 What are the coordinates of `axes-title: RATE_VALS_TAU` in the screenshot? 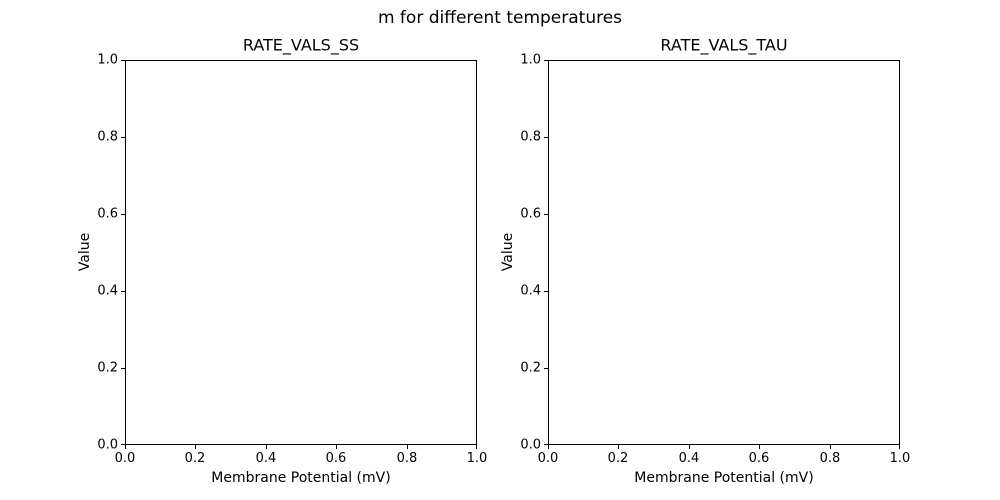 It's located at (724, 45).